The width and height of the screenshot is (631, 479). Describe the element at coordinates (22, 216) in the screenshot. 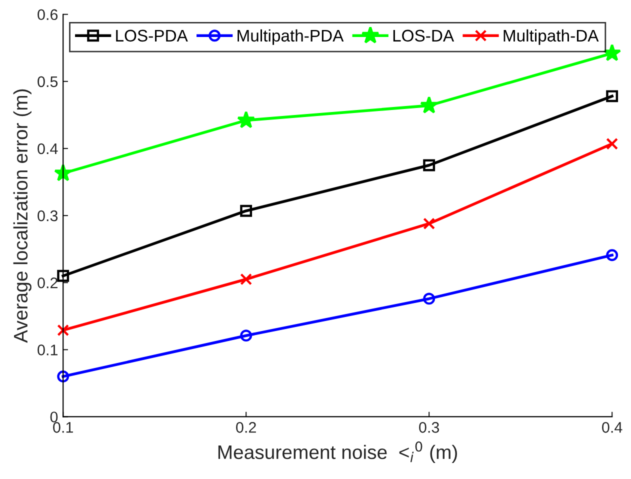

I see `y-axis-title: Average localization error (m)` at that location.